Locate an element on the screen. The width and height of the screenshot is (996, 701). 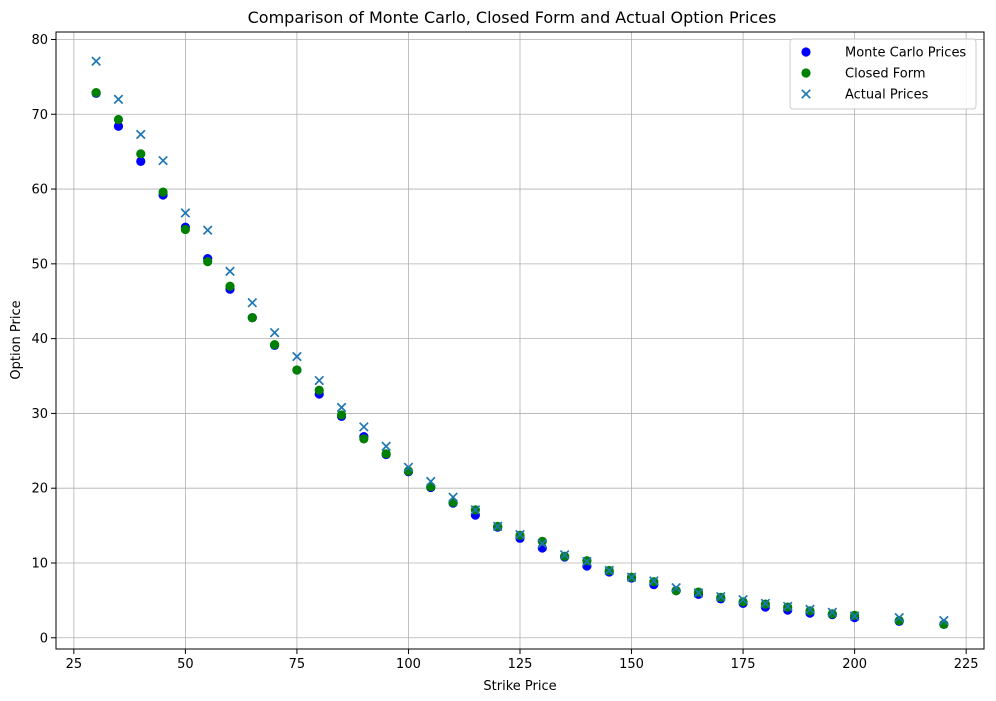
y-tick-label: 0 is located at coordinates (44, 638).